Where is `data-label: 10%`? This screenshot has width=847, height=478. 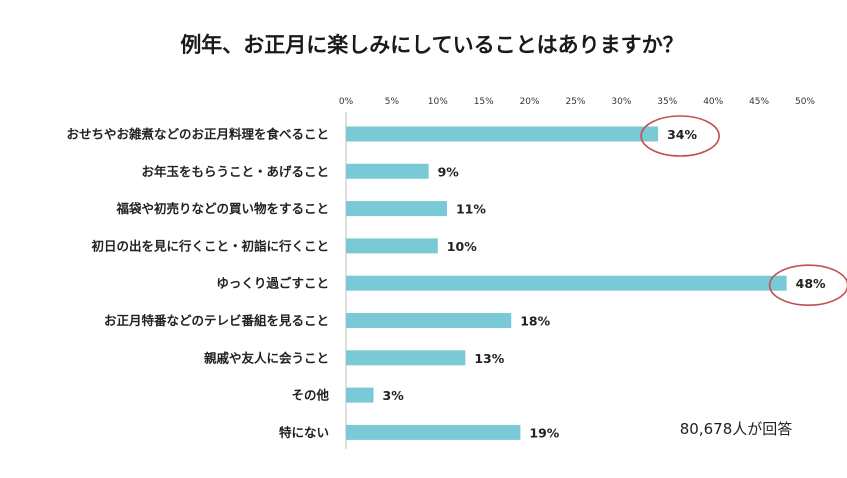
data-label: 10% is located at coordinates (462, 246).